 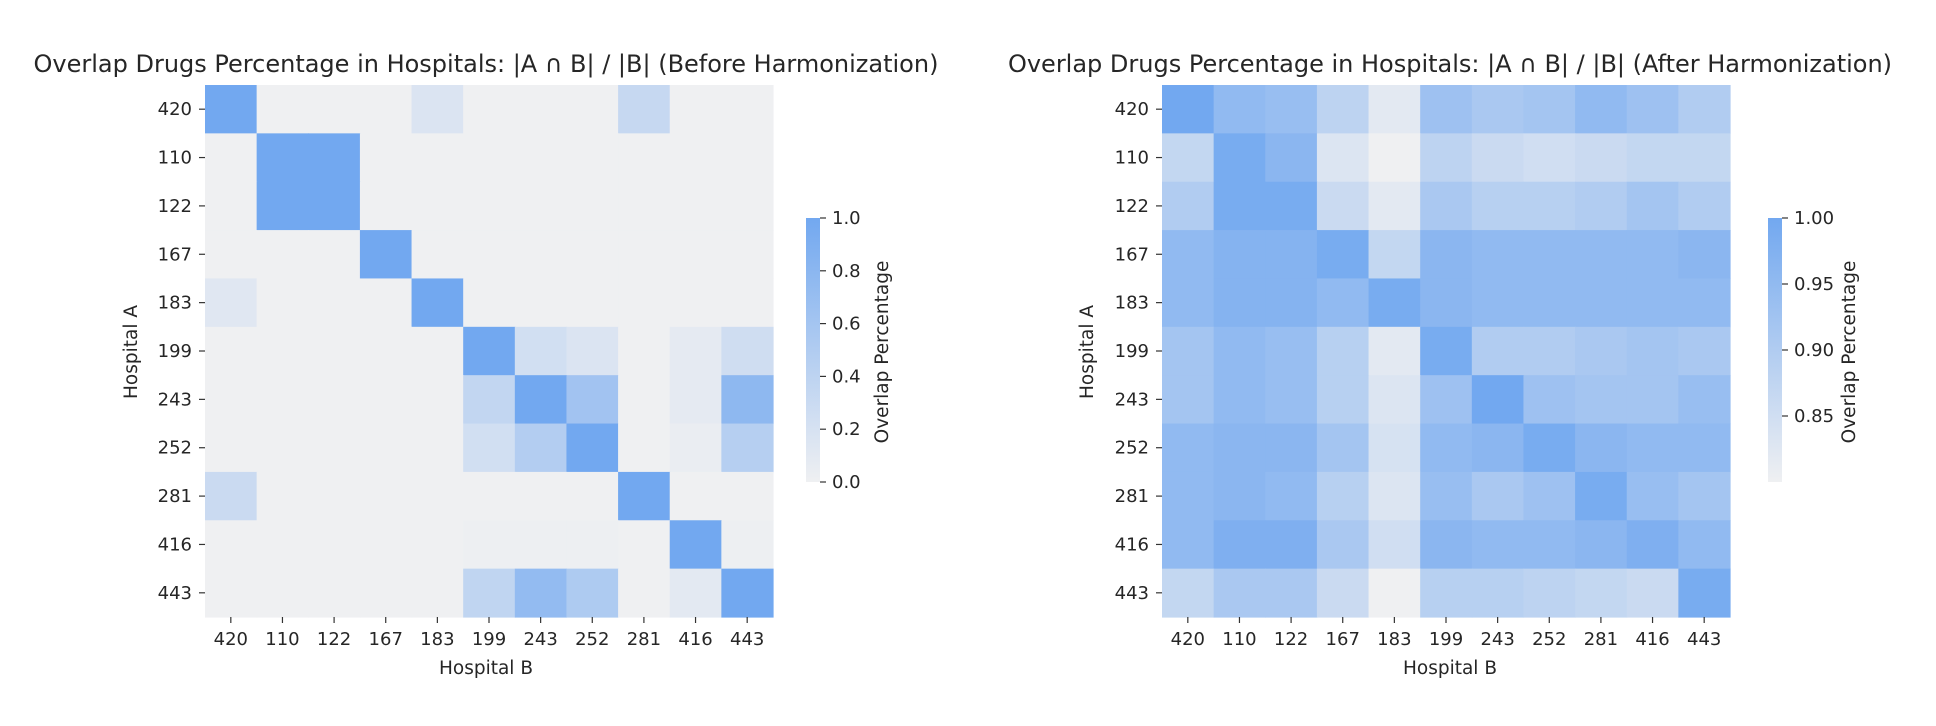 I want to click on colorbar-tick-label: 0.8, so click(x=846, y=271).